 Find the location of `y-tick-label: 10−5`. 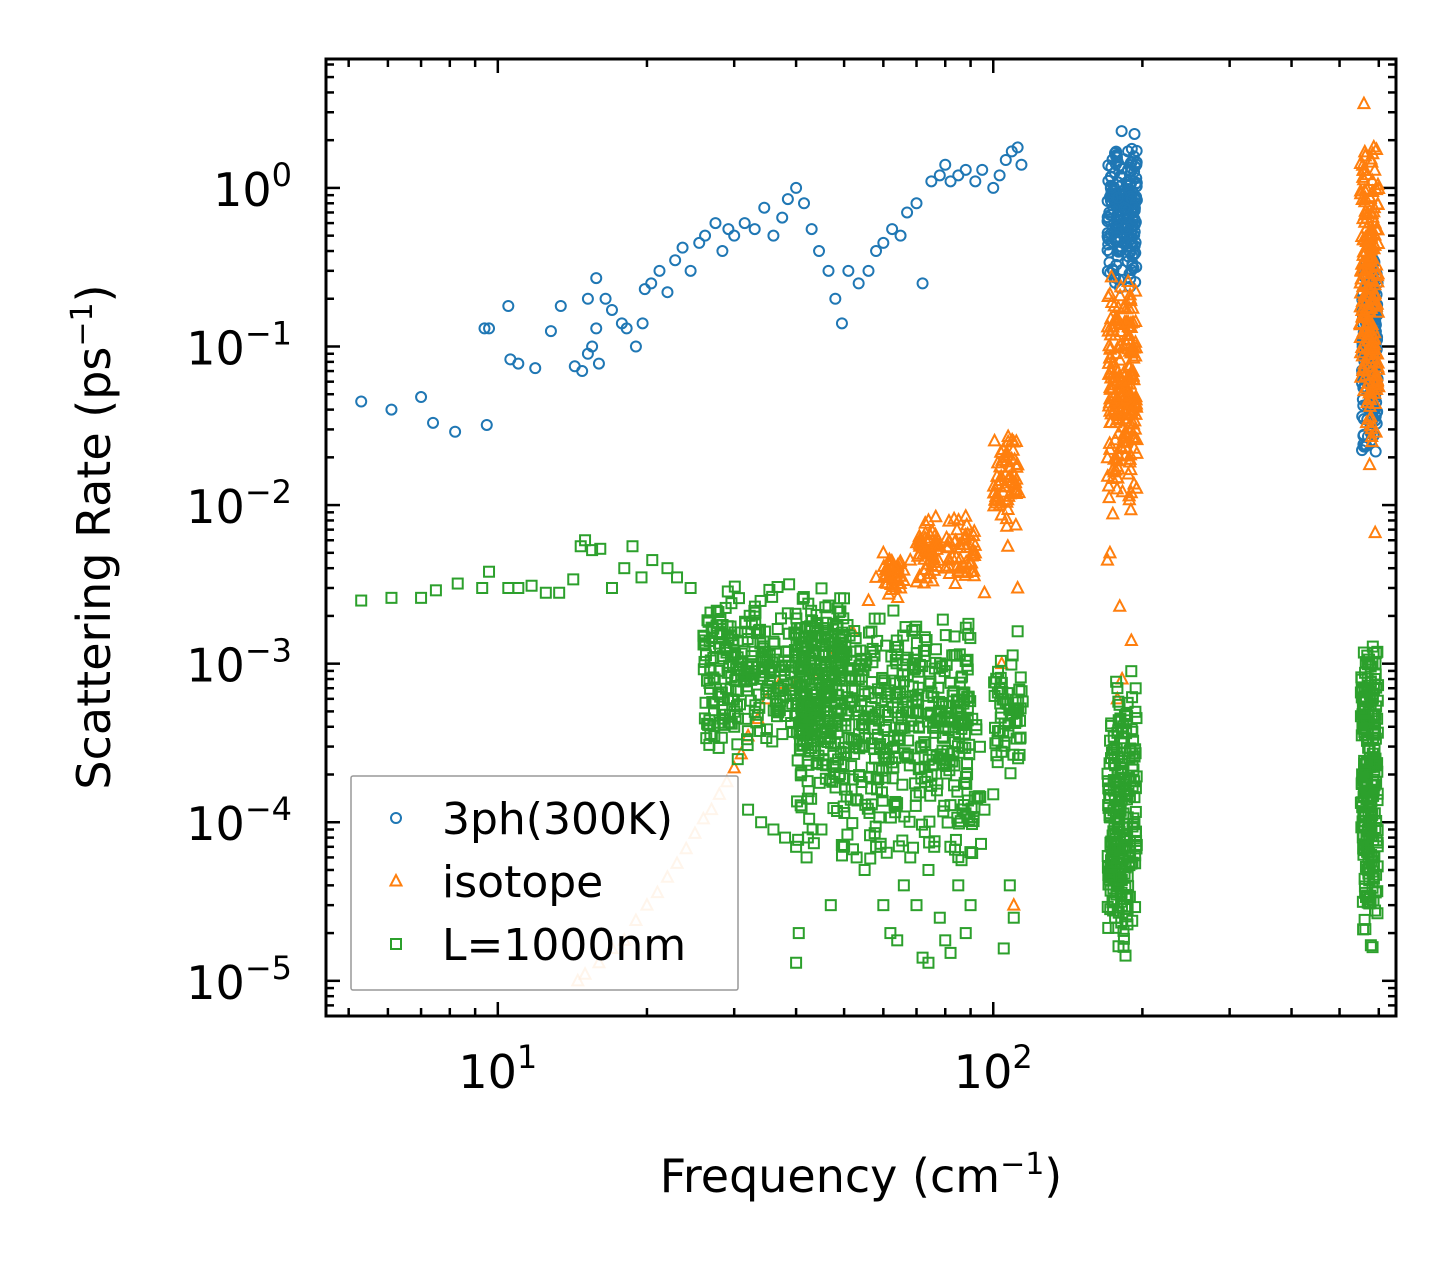

y-tick-label: 10−5 is located at coordinates (239, 979).